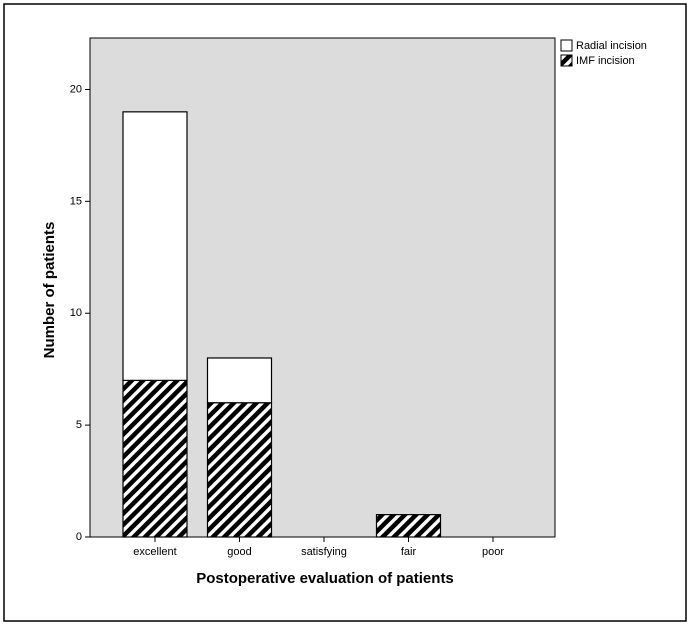 The width and height of the screenshot is (691, 626). Describe the element at coordinates (409, 552) in the screenshot. I see `x-tick-label: fair` at that location.